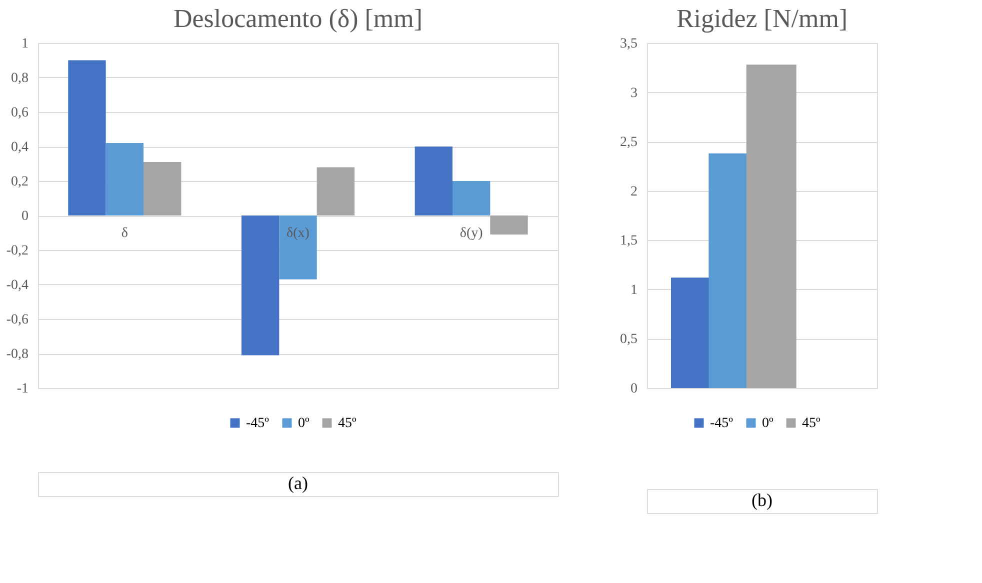 The image size is (982, 583). Describe the element at coordinates (17, 285) in the screenshot. I see `y-tick-label: -0,4` at that location.